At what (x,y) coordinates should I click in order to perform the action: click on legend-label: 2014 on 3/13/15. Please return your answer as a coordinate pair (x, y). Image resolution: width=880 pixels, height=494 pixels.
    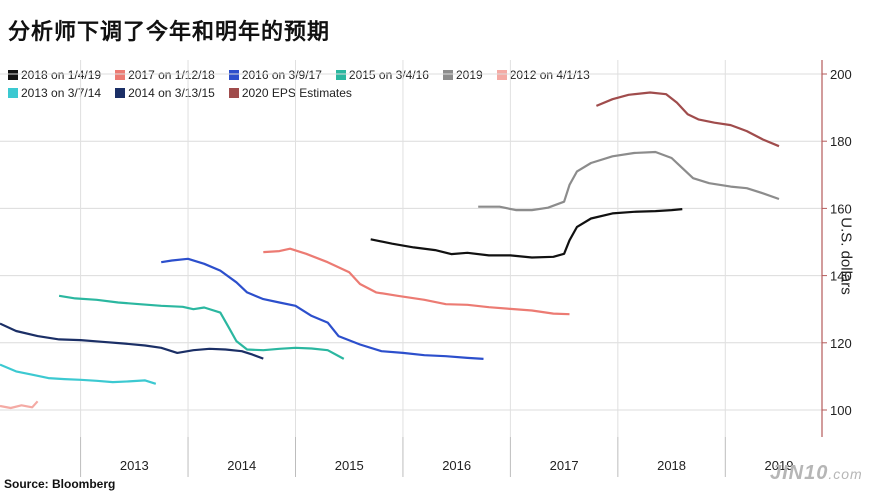
    Looking at the image, I should click on (171, 93).